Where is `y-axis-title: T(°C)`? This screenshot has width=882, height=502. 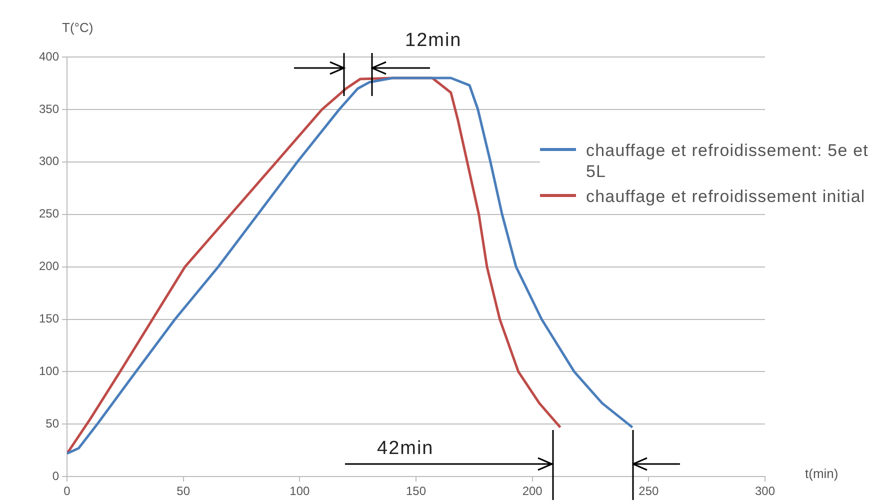 y-axis-title: T(°C) is located at coordinates (78, 27).